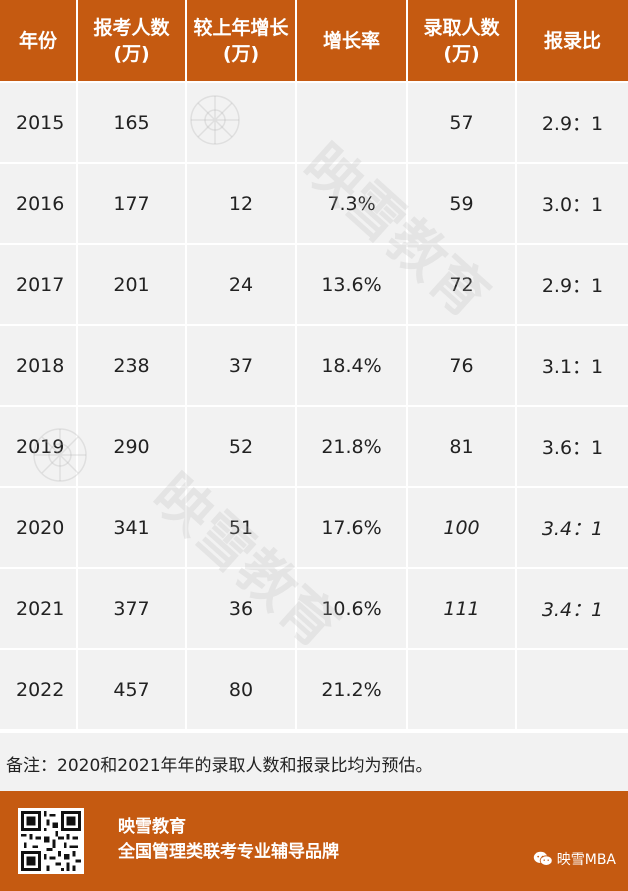 The height and width of the screenshot is (891, 628). Describe the element at coordinates (39, 40) in the screenshot. I see `header-year: 年份` at that location.